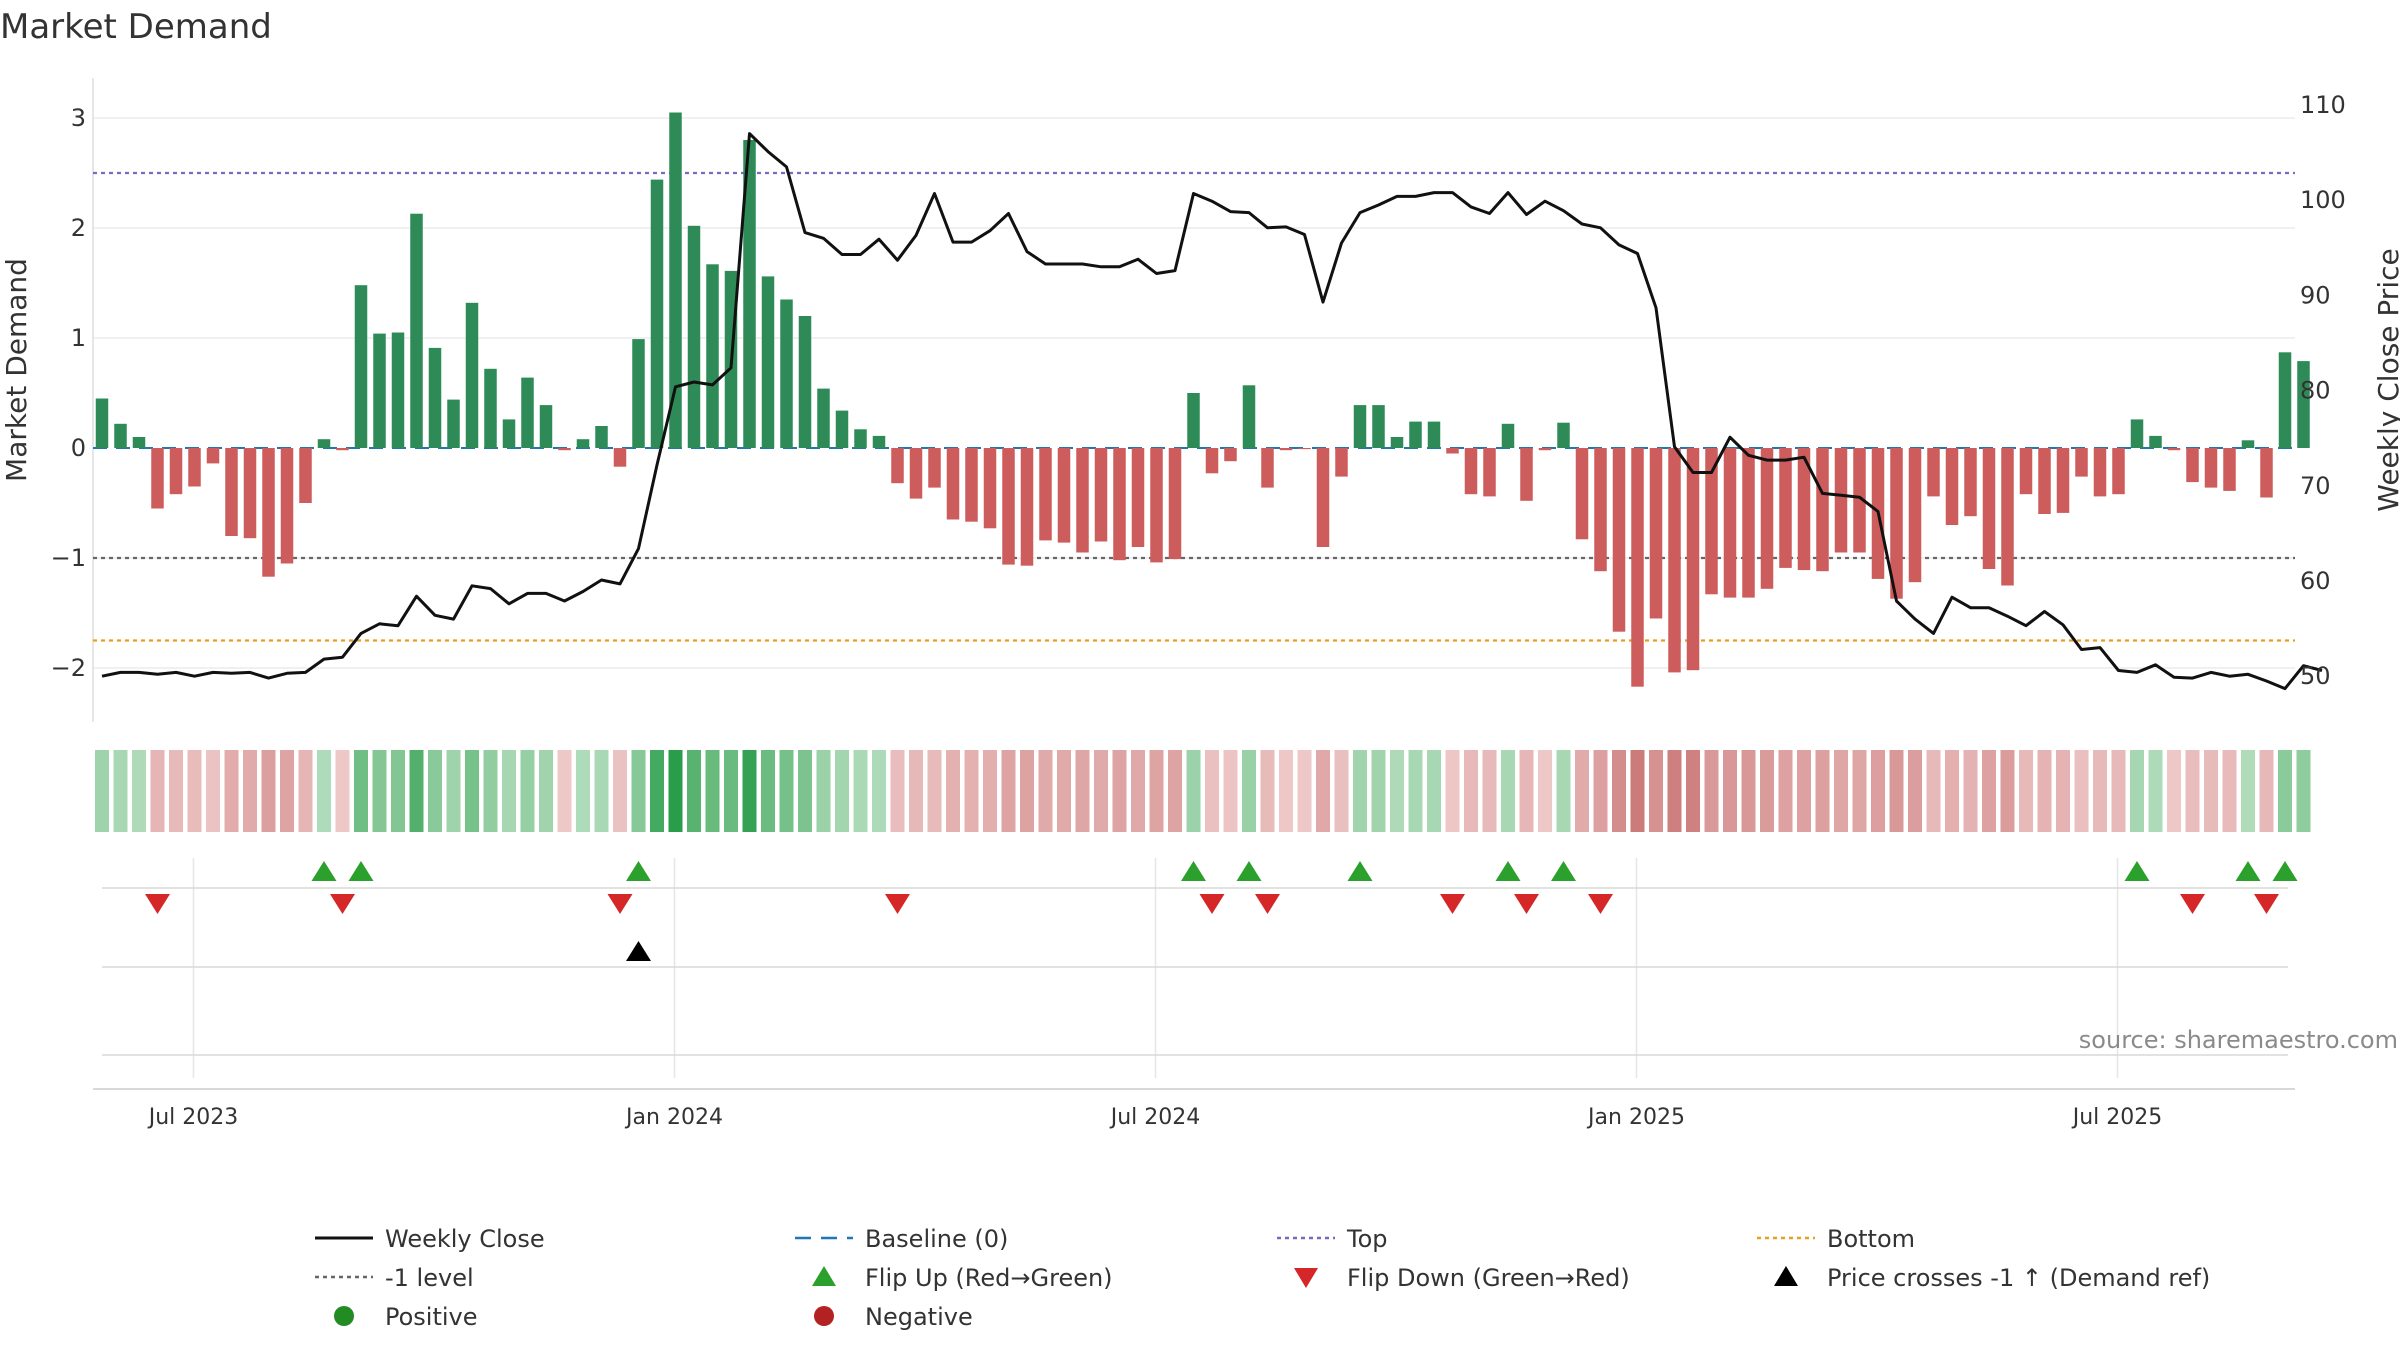 This screenshot has height=1350, width=2400. I want to click on legend-item: Negative, so click(893, 1317).